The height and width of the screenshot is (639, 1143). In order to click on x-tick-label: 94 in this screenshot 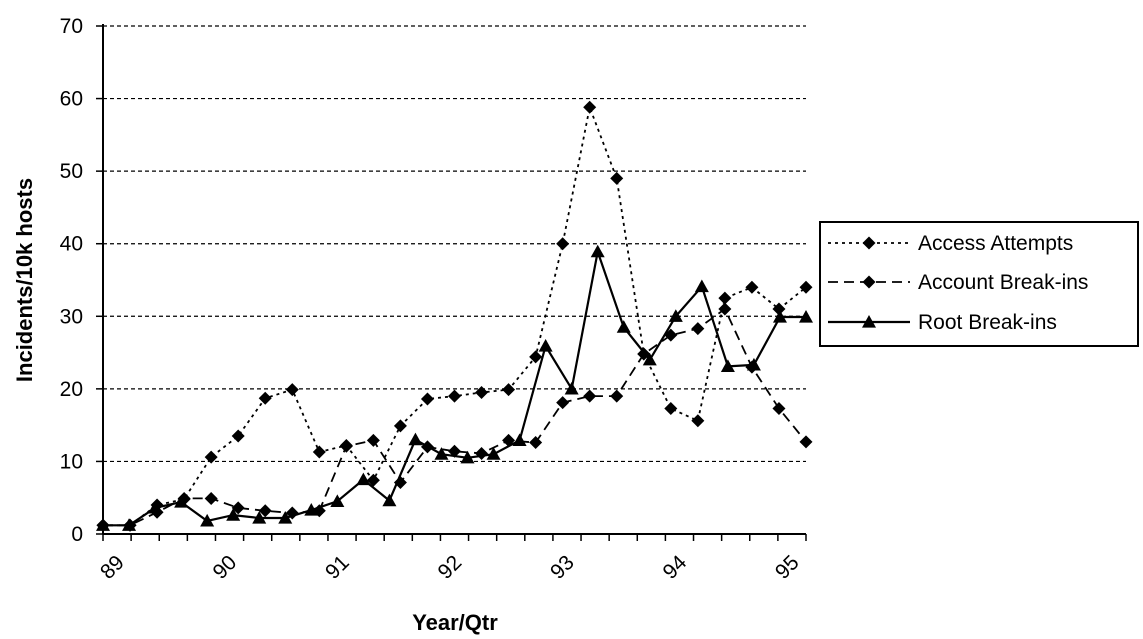, I will do `click(674, 567)`.